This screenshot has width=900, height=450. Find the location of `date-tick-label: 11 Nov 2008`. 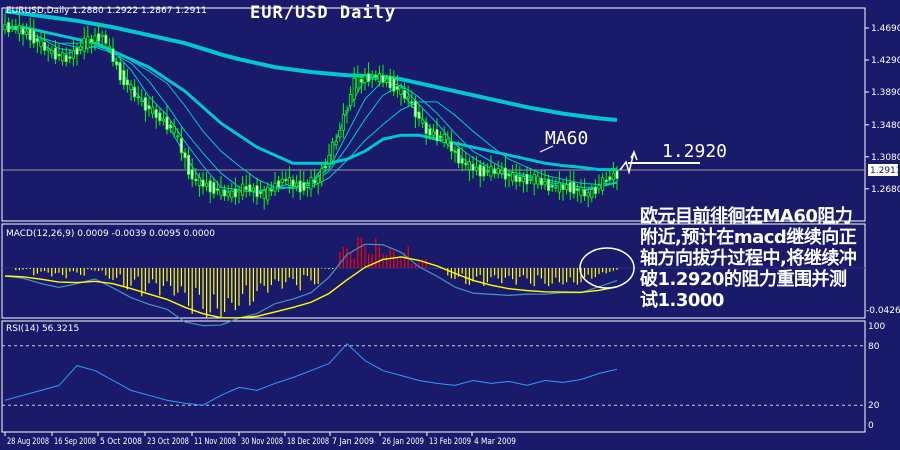

date-tick-label: 11 Nov 2008 is located at coordinates (215, 442).